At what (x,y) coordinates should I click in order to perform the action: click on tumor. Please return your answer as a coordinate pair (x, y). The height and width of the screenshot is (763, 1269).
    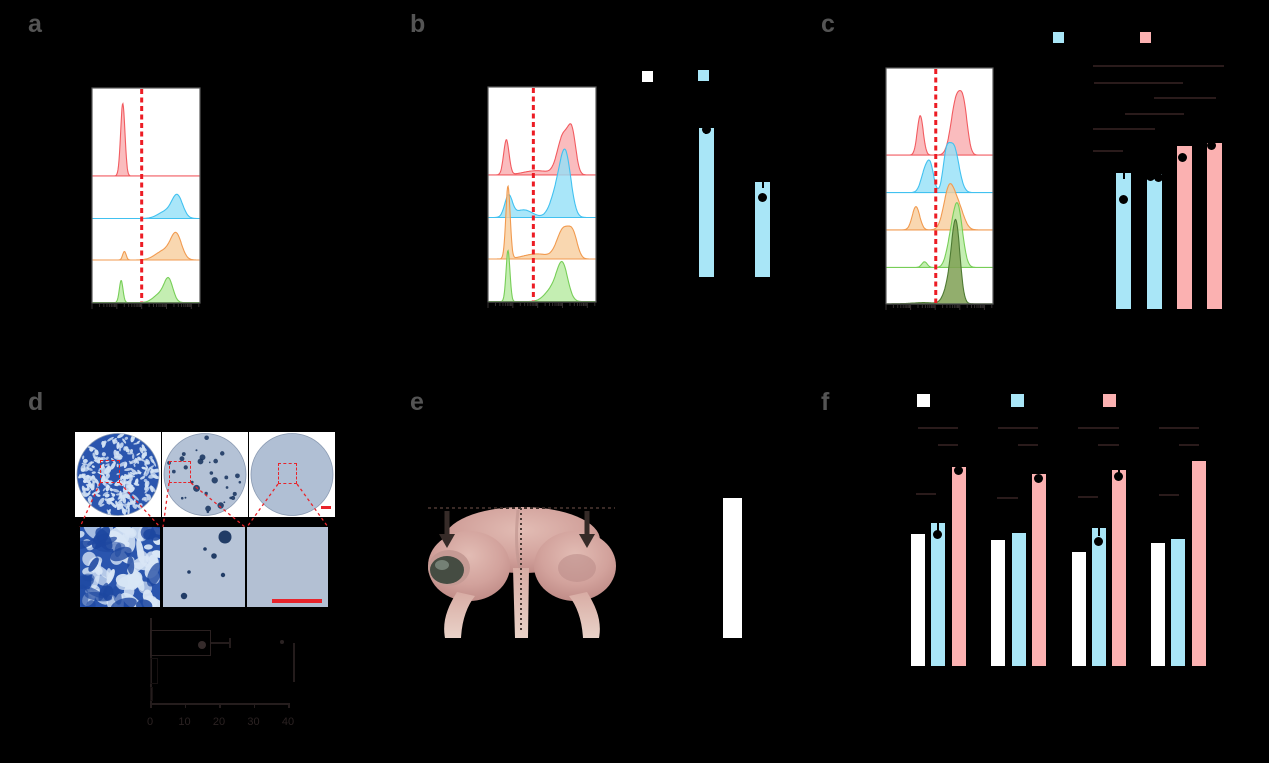
    Looking at the image, I should click on (447, 570).